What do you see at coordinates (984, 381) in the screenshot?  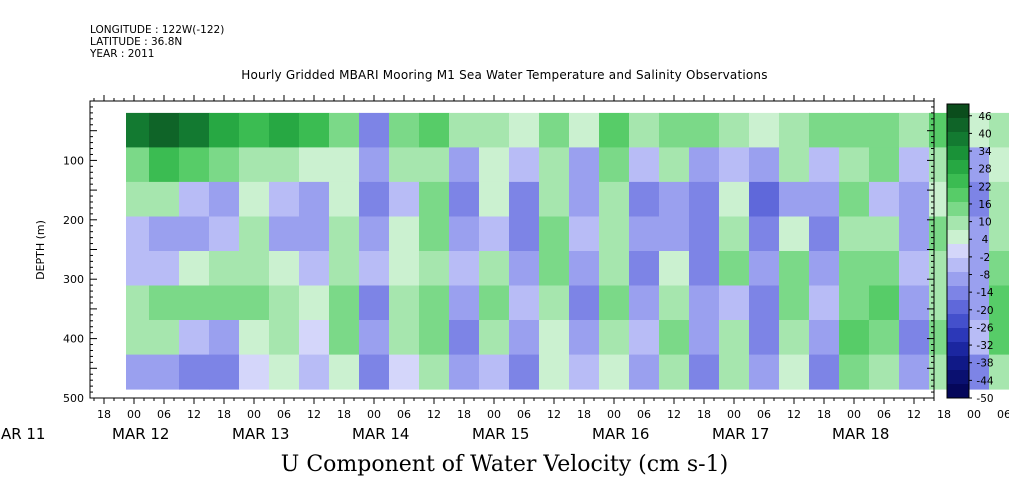 I see `colorbar-label: -44` at bounding box center [984, 381].